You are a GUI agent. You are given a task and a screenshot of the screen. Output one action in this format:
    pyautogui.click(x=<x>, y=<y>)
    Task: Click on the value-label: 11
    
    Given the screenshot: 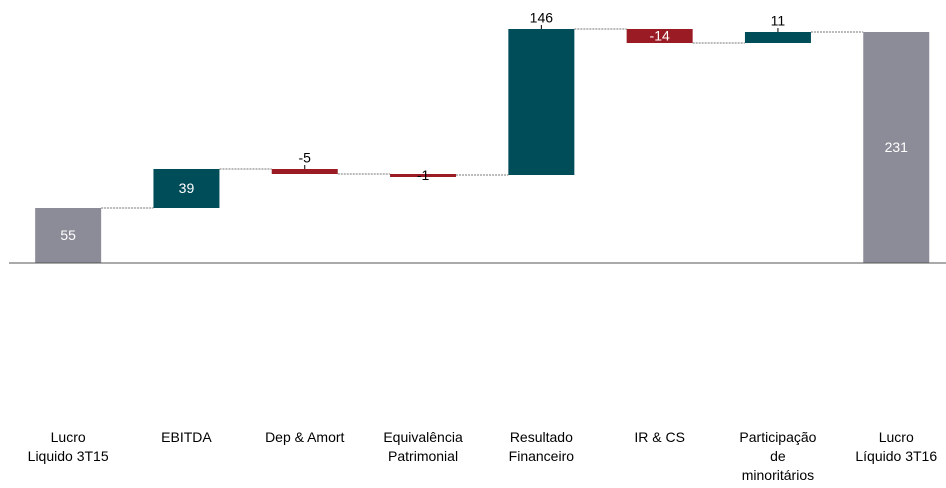 What is the action you would take?
    pyautogui.click(x=778, y=21)
    